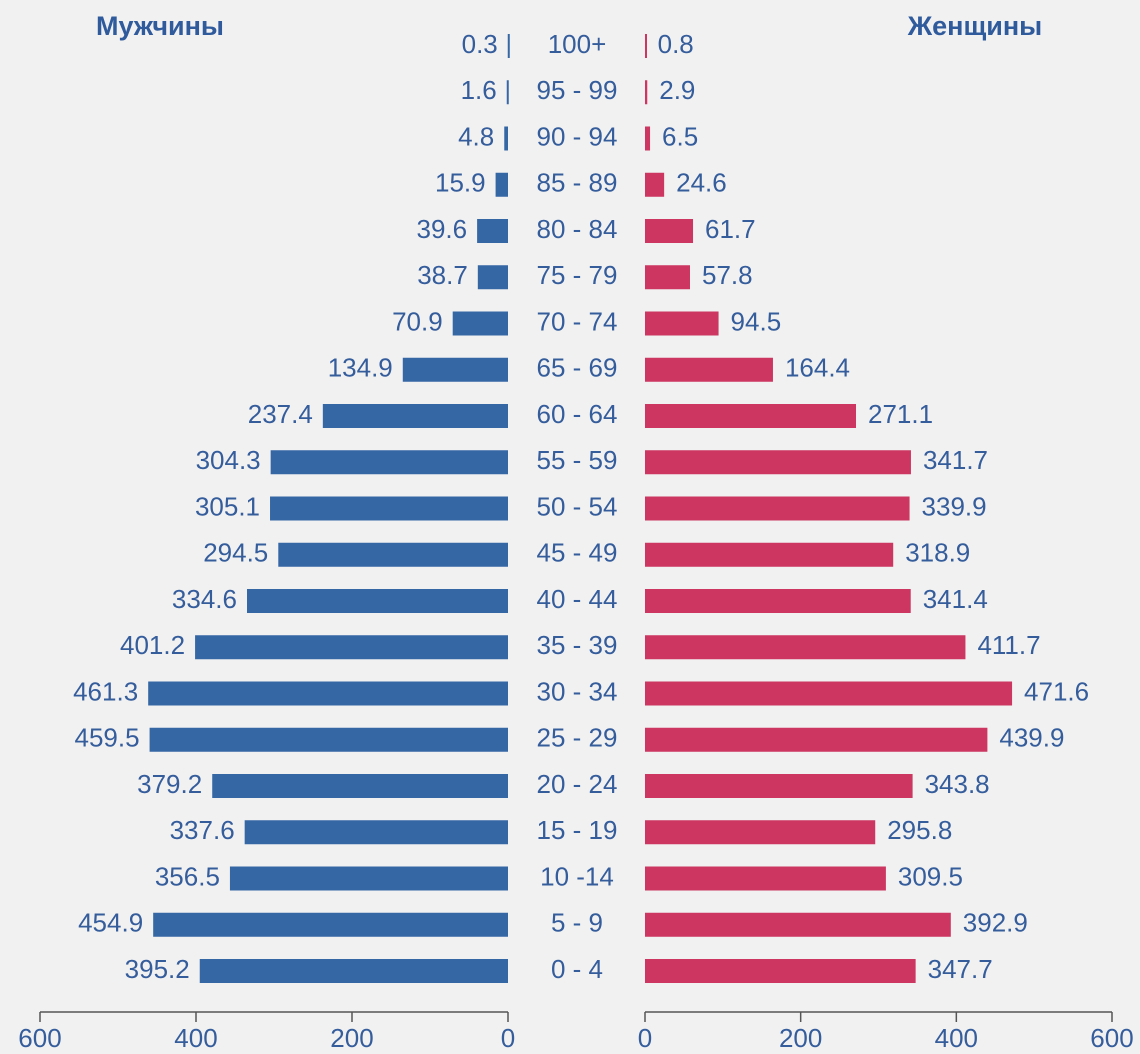 The image size is (1140, 1054). Describe the element at coordinates (1008, 645) in the screenshot. I see `value-label: 411.7` at that location.